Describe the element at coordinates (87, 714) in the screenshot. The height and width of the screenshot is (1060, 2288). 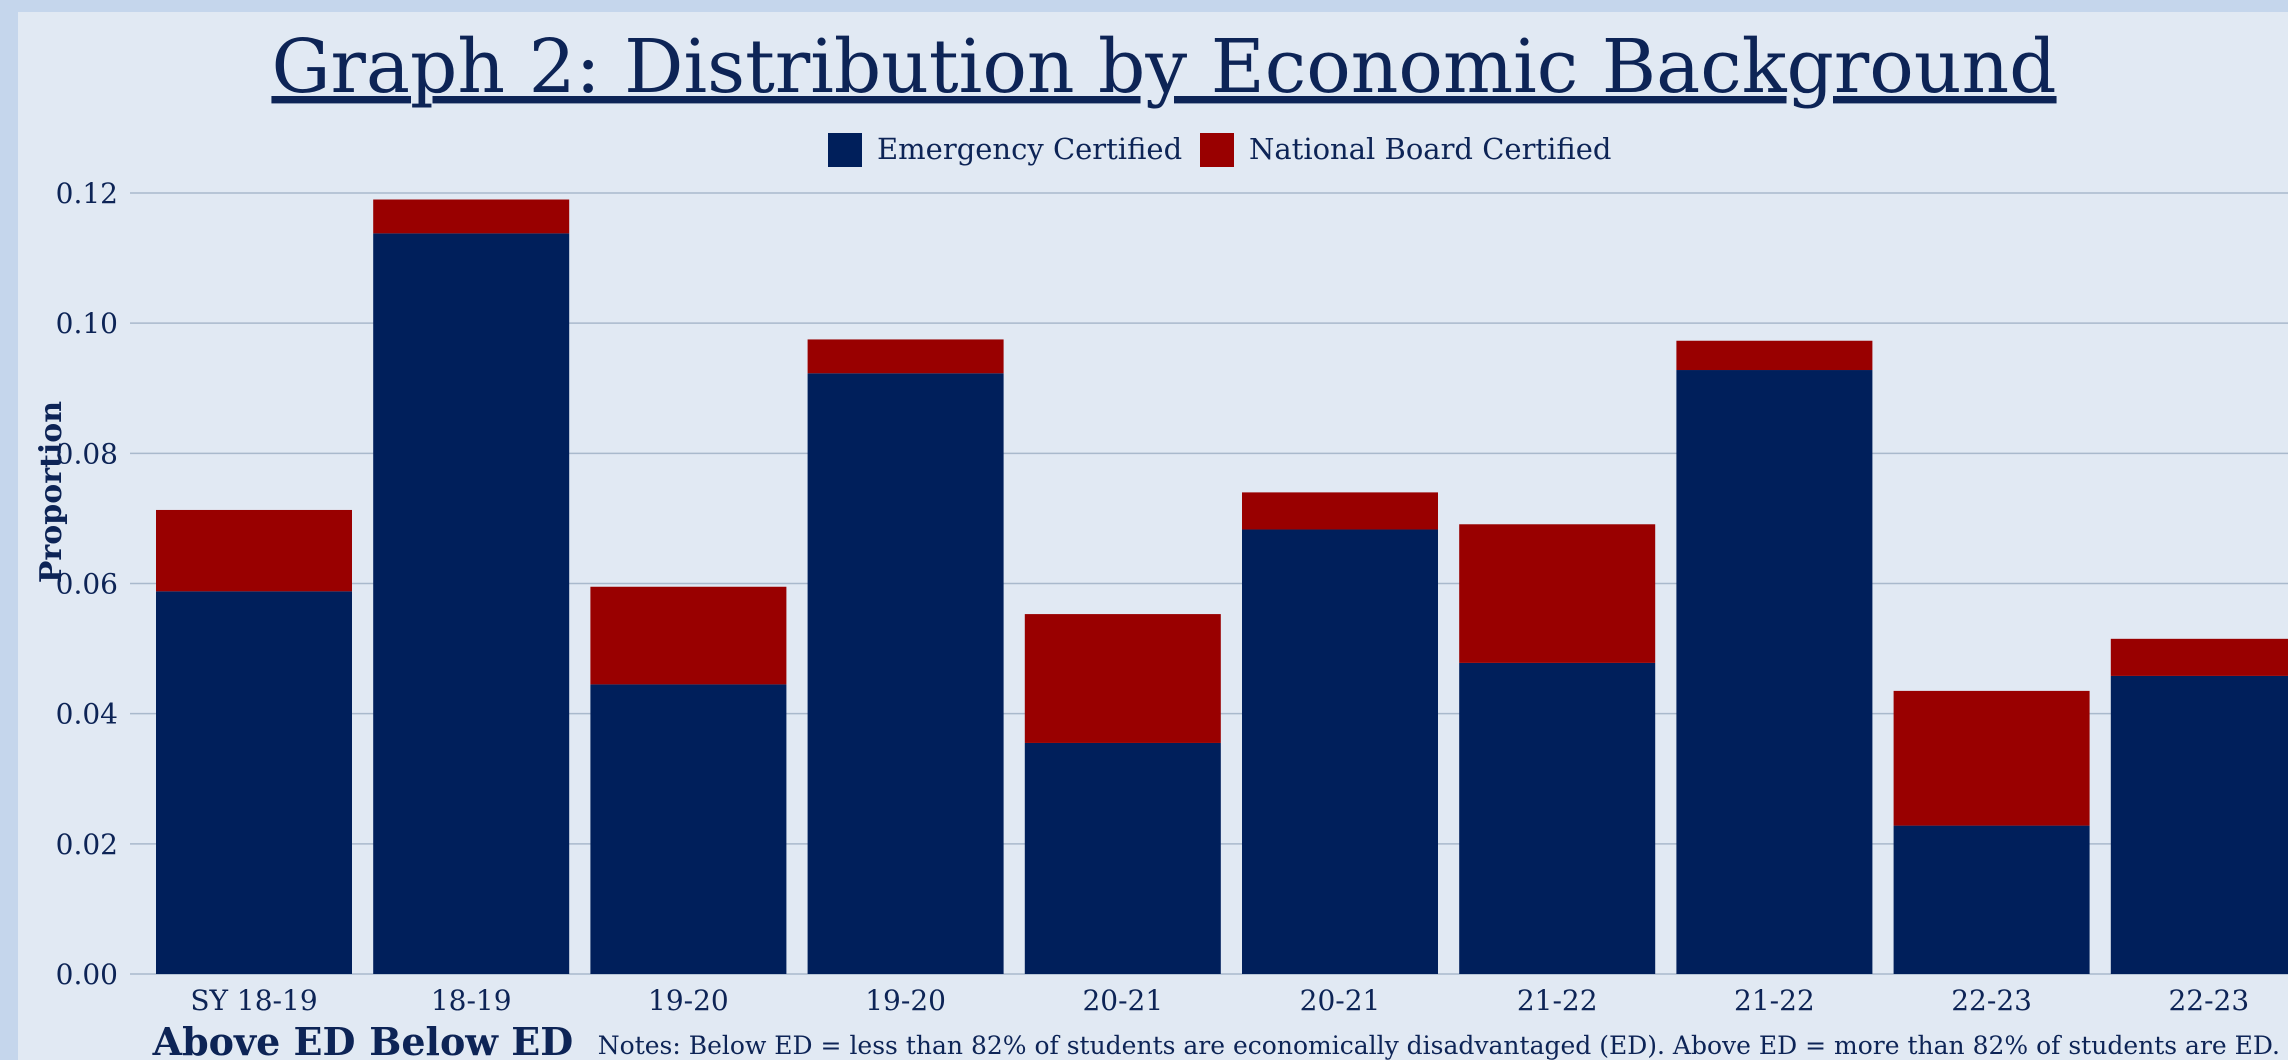
I see `y-tick-label: 0.04` at that location.